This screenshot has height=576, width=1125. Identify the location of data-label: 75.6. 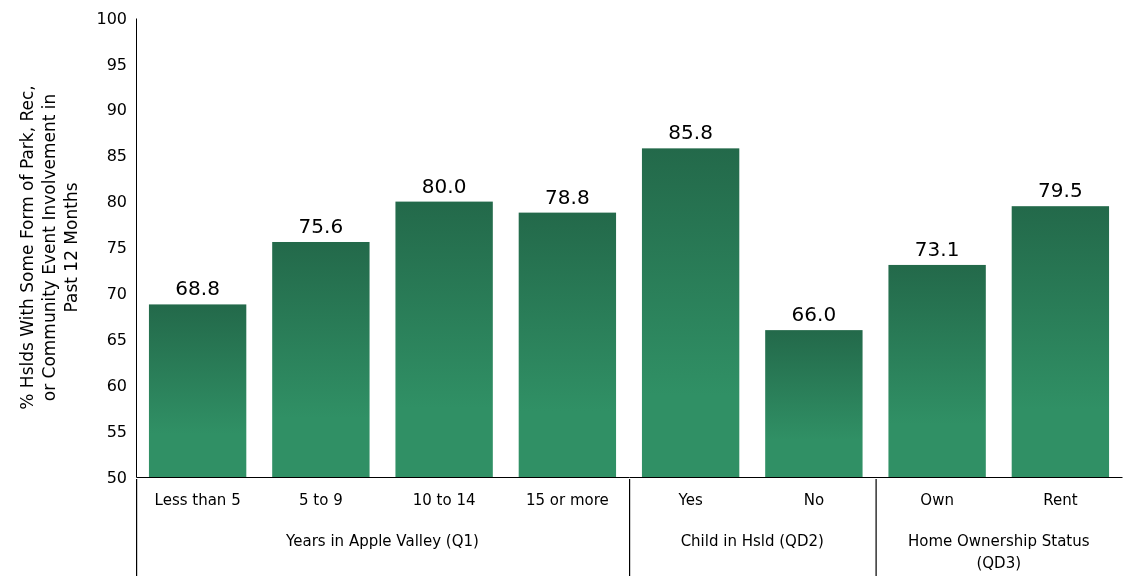
(321, 225).